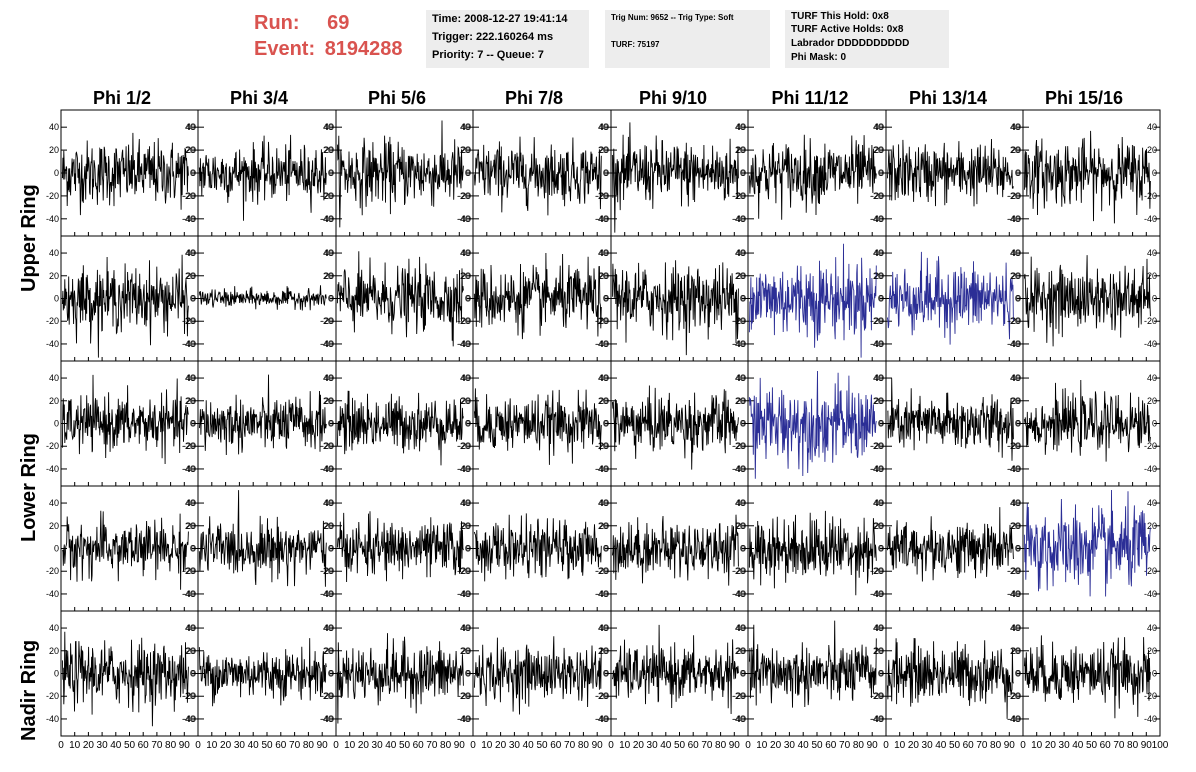  What do you see at coordinates (89, 745) in the screenshot?
I see `x-tick-label-c1-2: 20` at bounding box center [89, 745].